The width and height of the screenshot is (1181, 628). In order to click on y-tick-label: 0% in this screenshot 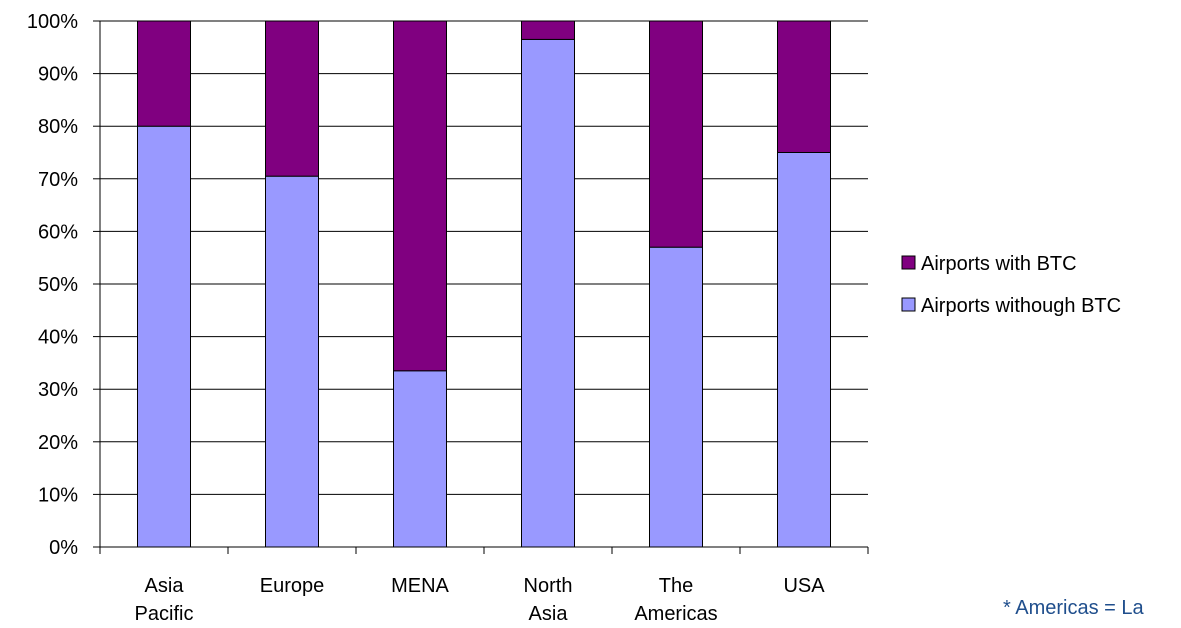, I will do `click(63, 548)`.